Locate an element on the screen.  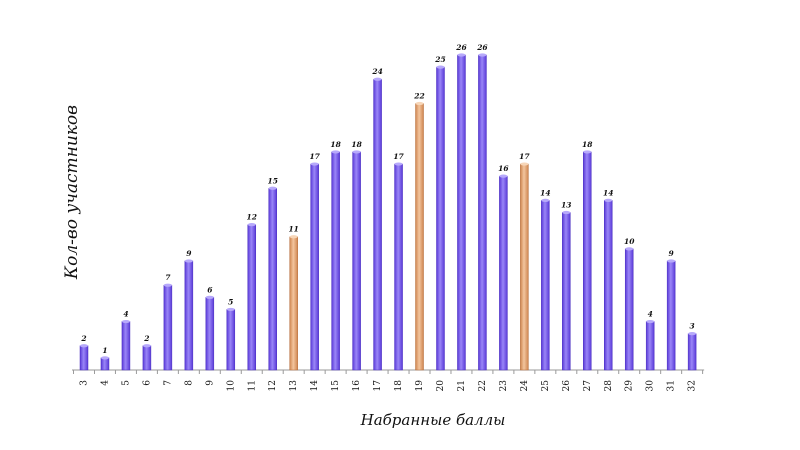
data-label-30: 4 is located at coordinates (650, 314).